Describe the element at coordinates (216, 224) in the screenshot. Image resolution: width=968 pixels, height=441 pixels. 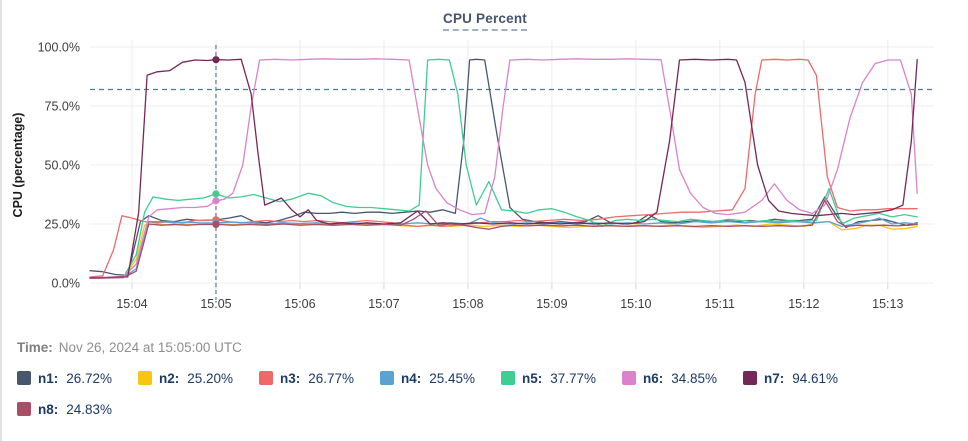
I see `crosshair-dot-n8` at that location.